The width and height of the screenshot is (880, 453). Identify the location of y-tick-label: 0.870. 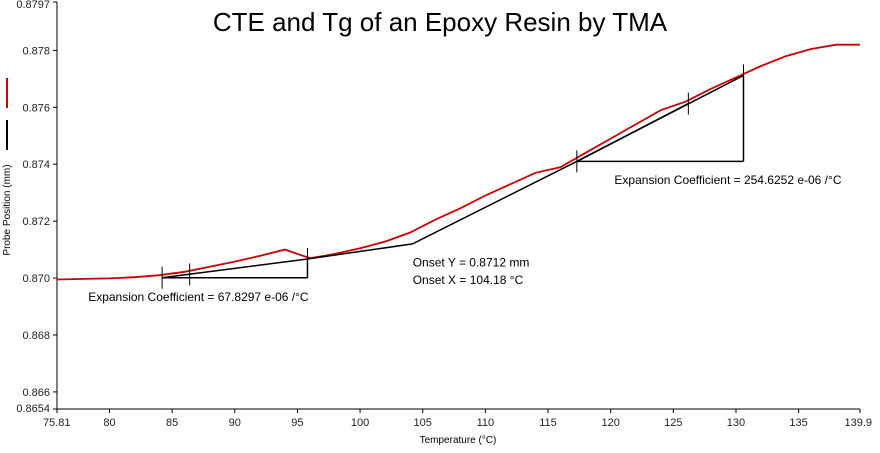
(36, 279).